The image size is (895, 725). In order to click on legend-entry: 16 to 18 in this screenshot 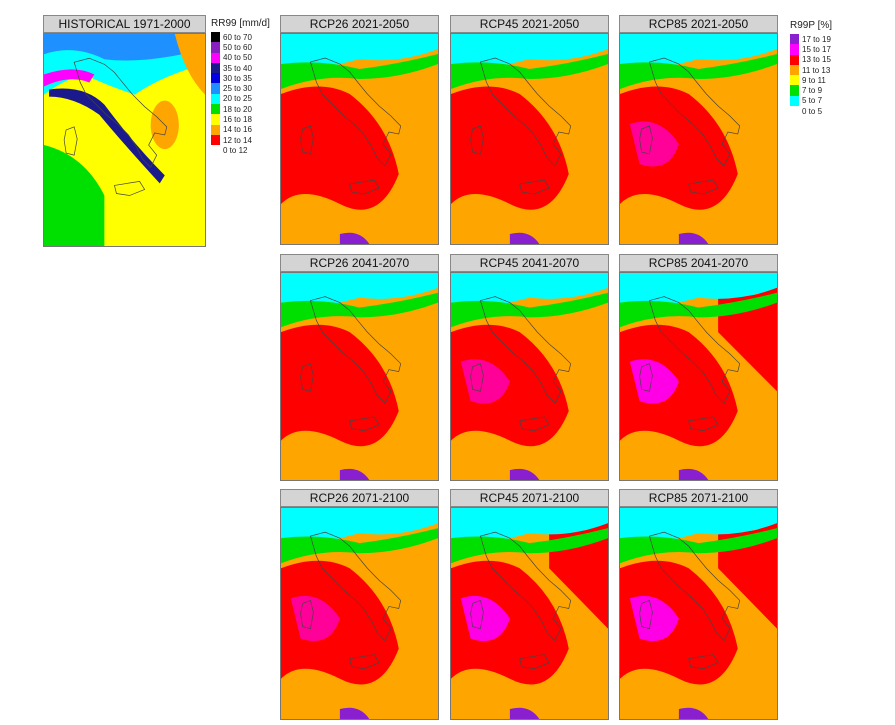, I will do `click(240, 119)`.